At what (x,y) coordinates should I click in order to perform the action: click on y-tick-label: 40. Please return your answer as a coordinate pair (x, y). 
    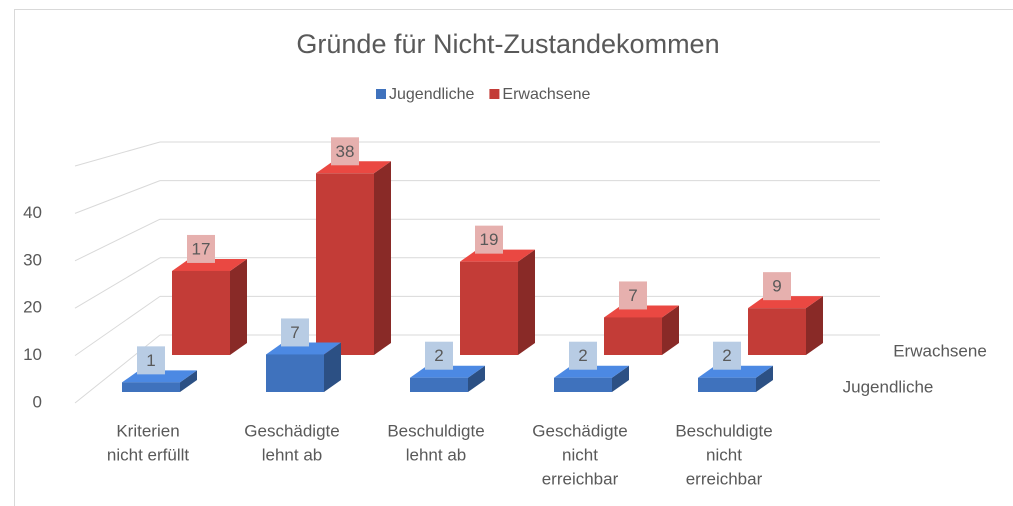
    Looking at the image, I should click on (32, 212).